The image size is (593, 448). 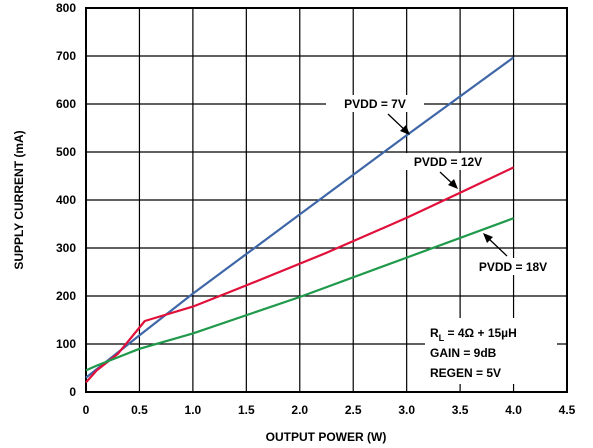 I want to click on rl-rest: = 4Ω + 15µH, so click(x=480, y=333).